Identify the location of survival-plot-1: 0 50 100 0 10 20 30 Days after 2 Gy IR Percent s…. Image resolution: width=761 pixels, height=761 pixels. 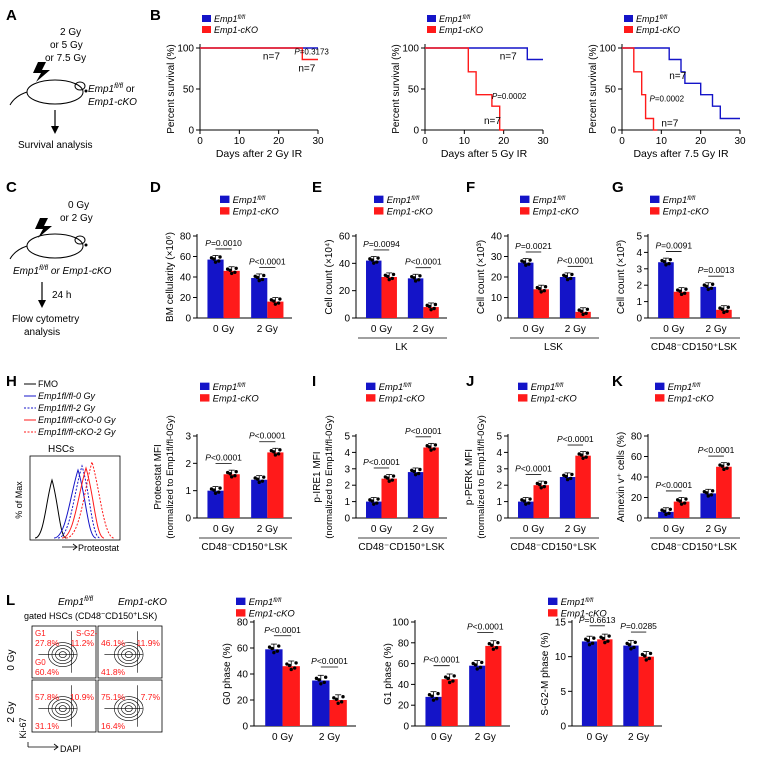
(247, 87).